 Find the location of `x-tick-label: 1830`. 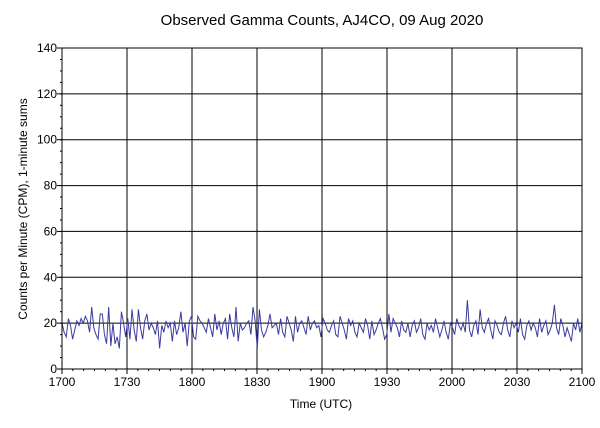

x-tick-label: 1830 is located at coordinates (257, 382).